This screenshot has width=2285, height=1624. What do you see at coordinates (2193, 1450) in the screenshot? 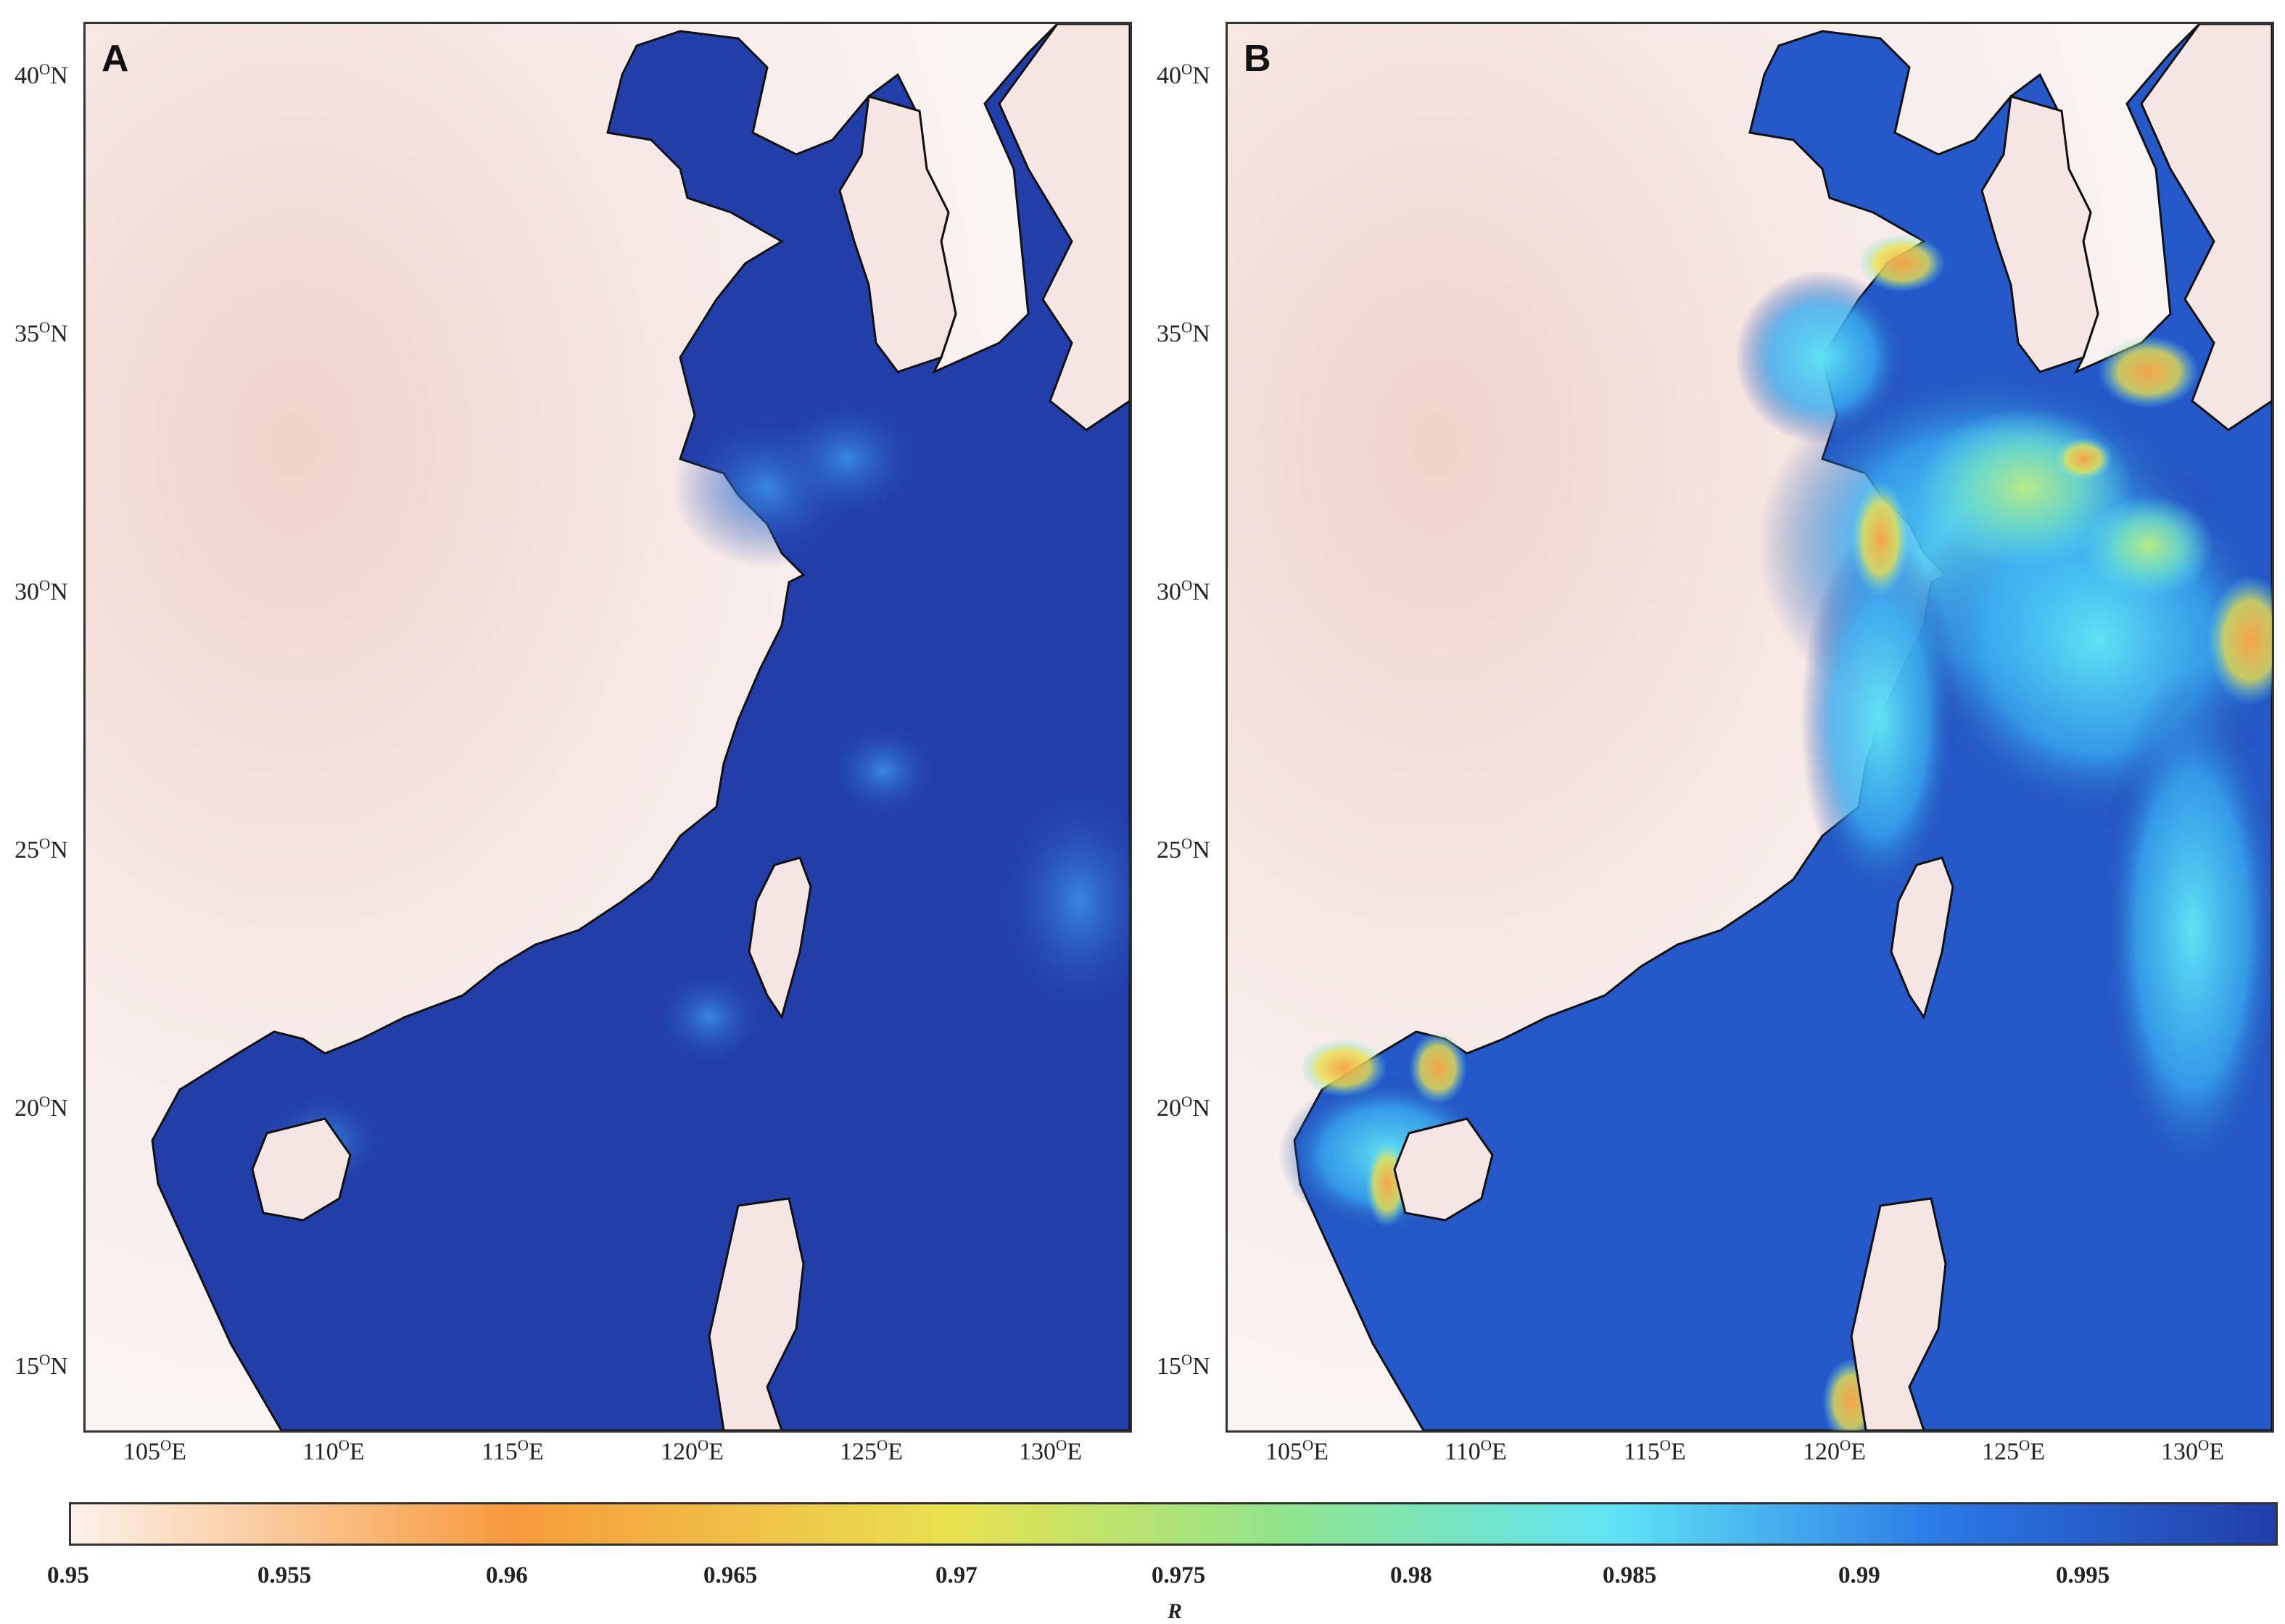
I see `lon-tick-b: 130OE` at bounding box center [2193, 1450].